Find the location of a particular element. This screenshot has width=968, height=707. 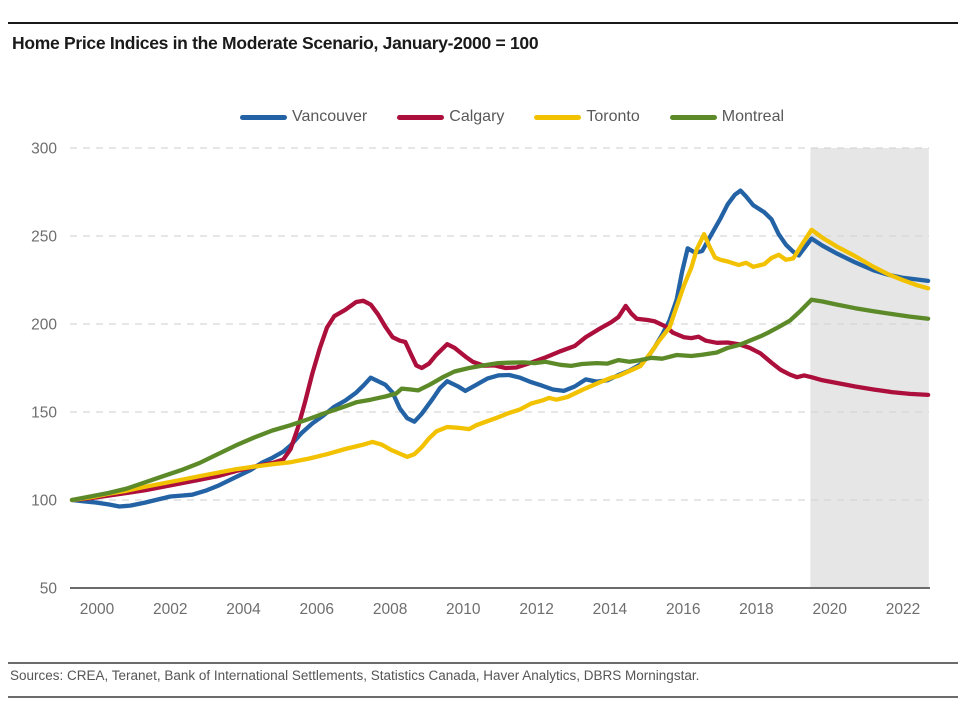

top-rule is located at coordinates (483, 23).